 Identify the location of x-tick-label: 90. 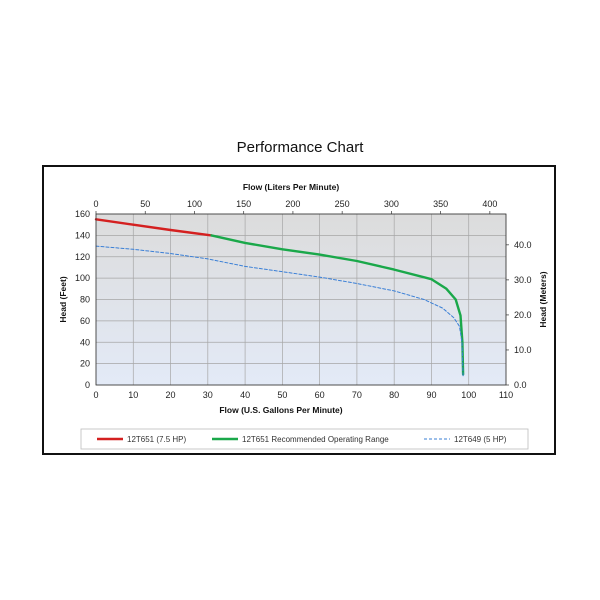
(431, 395).